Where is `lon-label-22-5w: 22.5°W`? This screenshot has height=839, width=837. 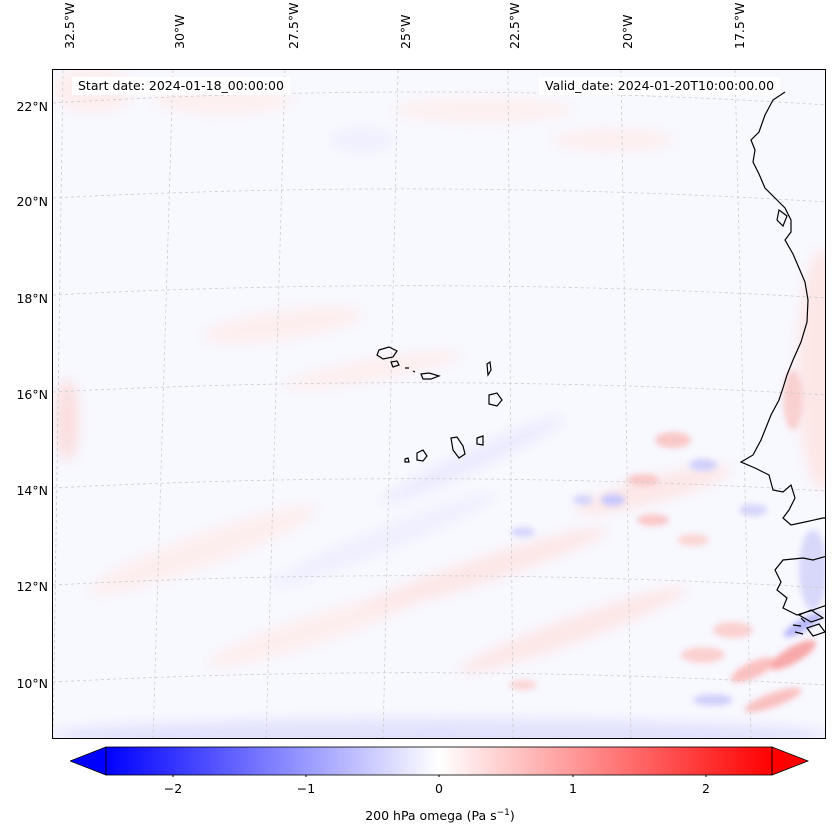 lon-label-22-5w: 22.5°W is located at coordinates (514, 25).